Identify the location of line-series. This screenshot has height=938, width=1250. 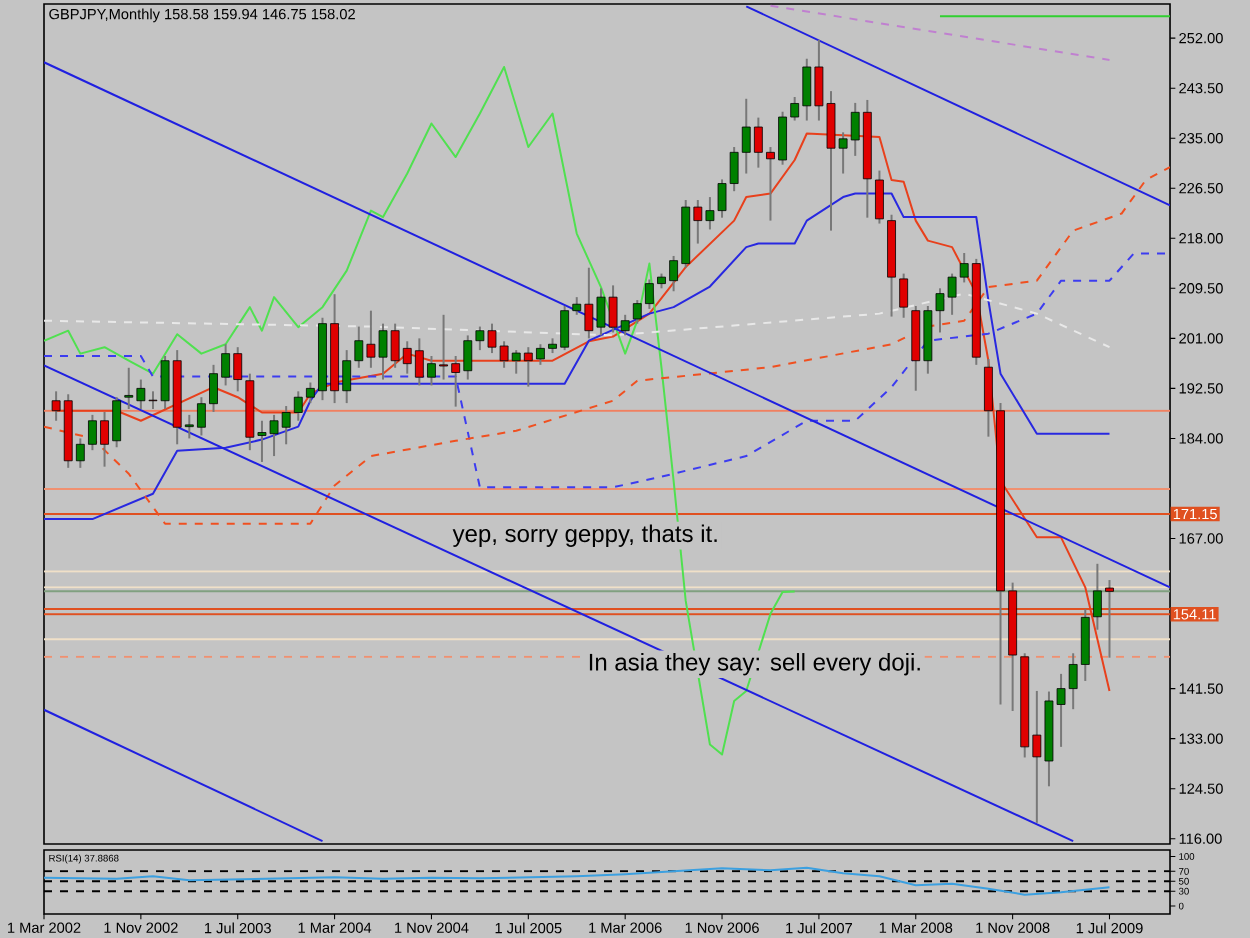
(577, 320).